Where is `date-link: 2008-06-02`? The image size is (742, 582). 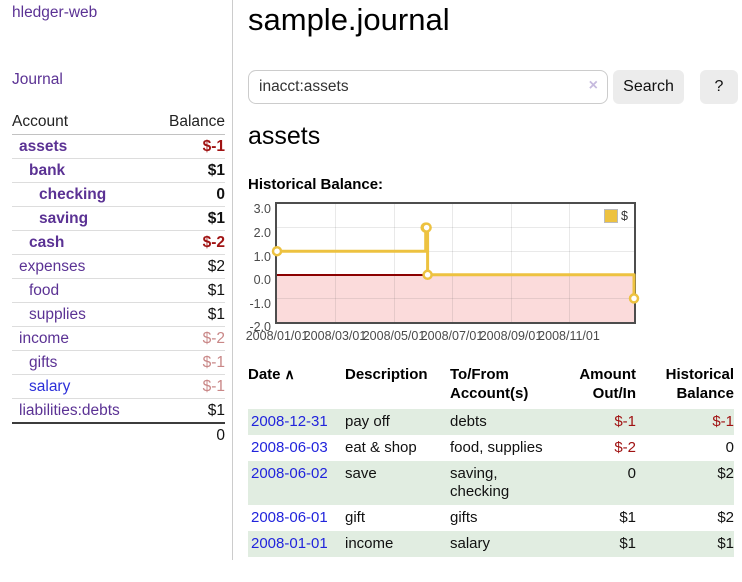 date-link: 2008-06-02 is located at coordinates (289, 473).